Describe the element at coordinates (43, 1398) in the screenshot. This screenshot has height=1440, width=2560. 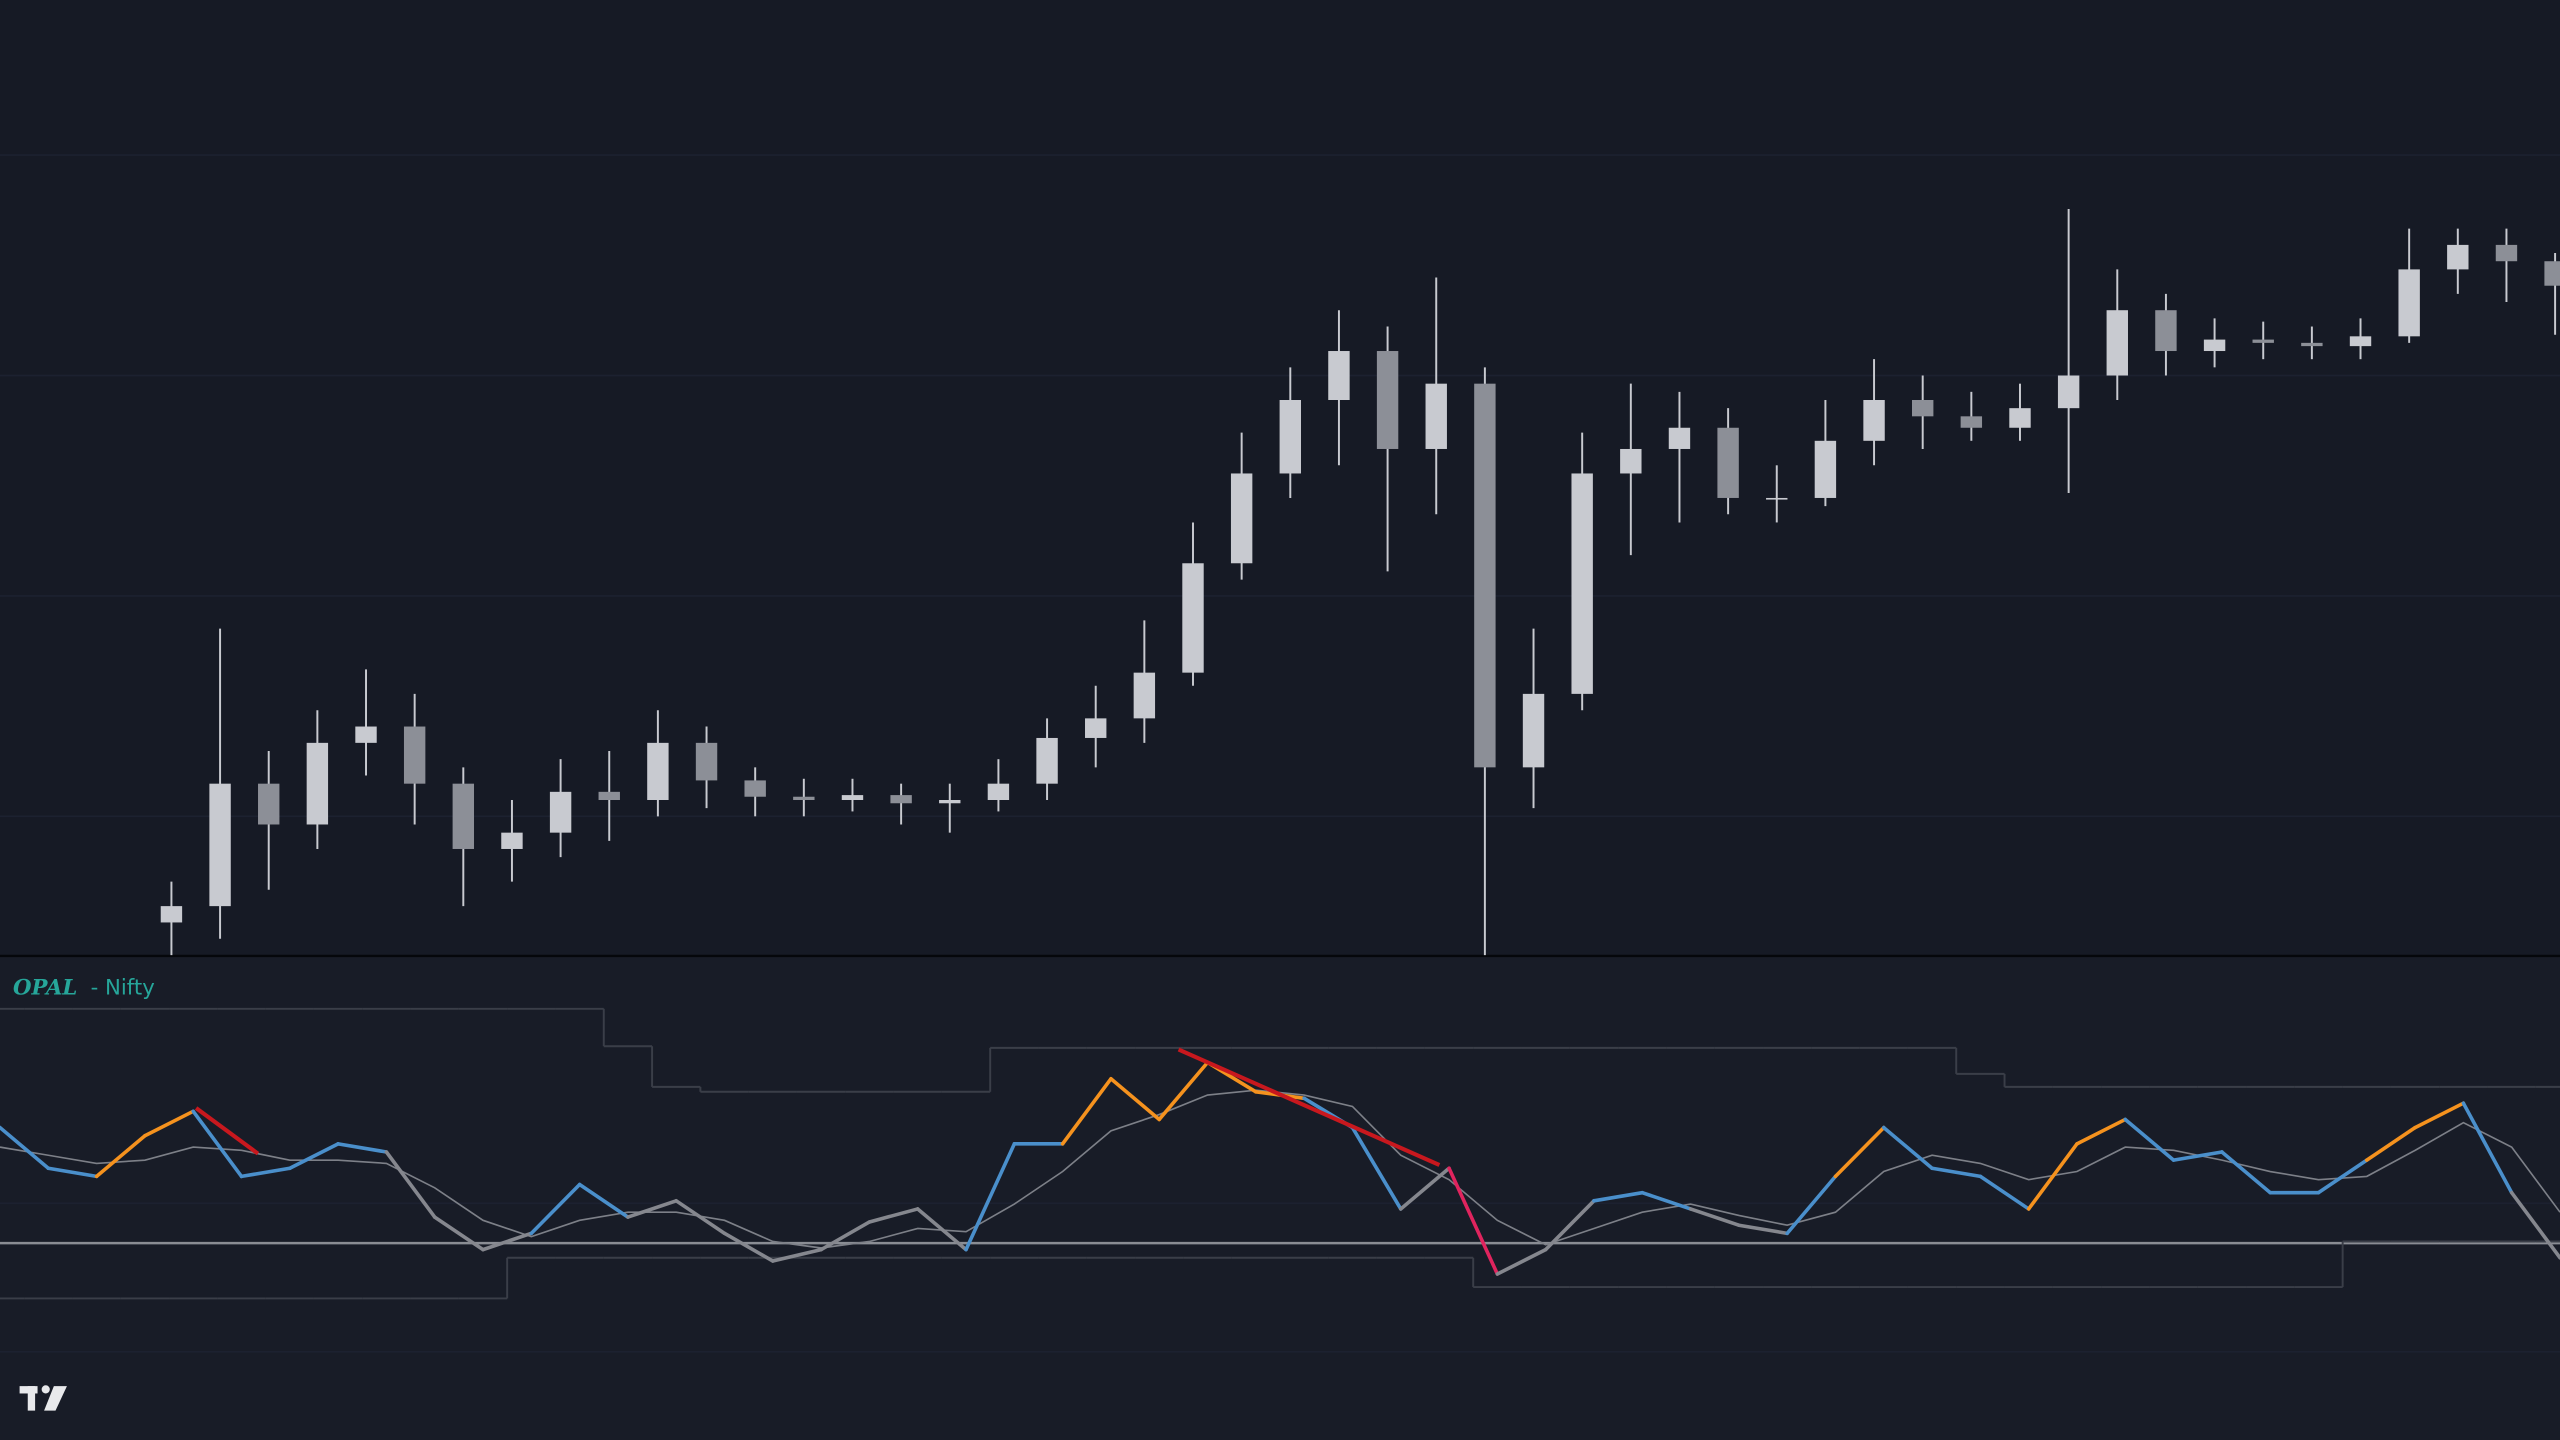
I see `logo` at that location.